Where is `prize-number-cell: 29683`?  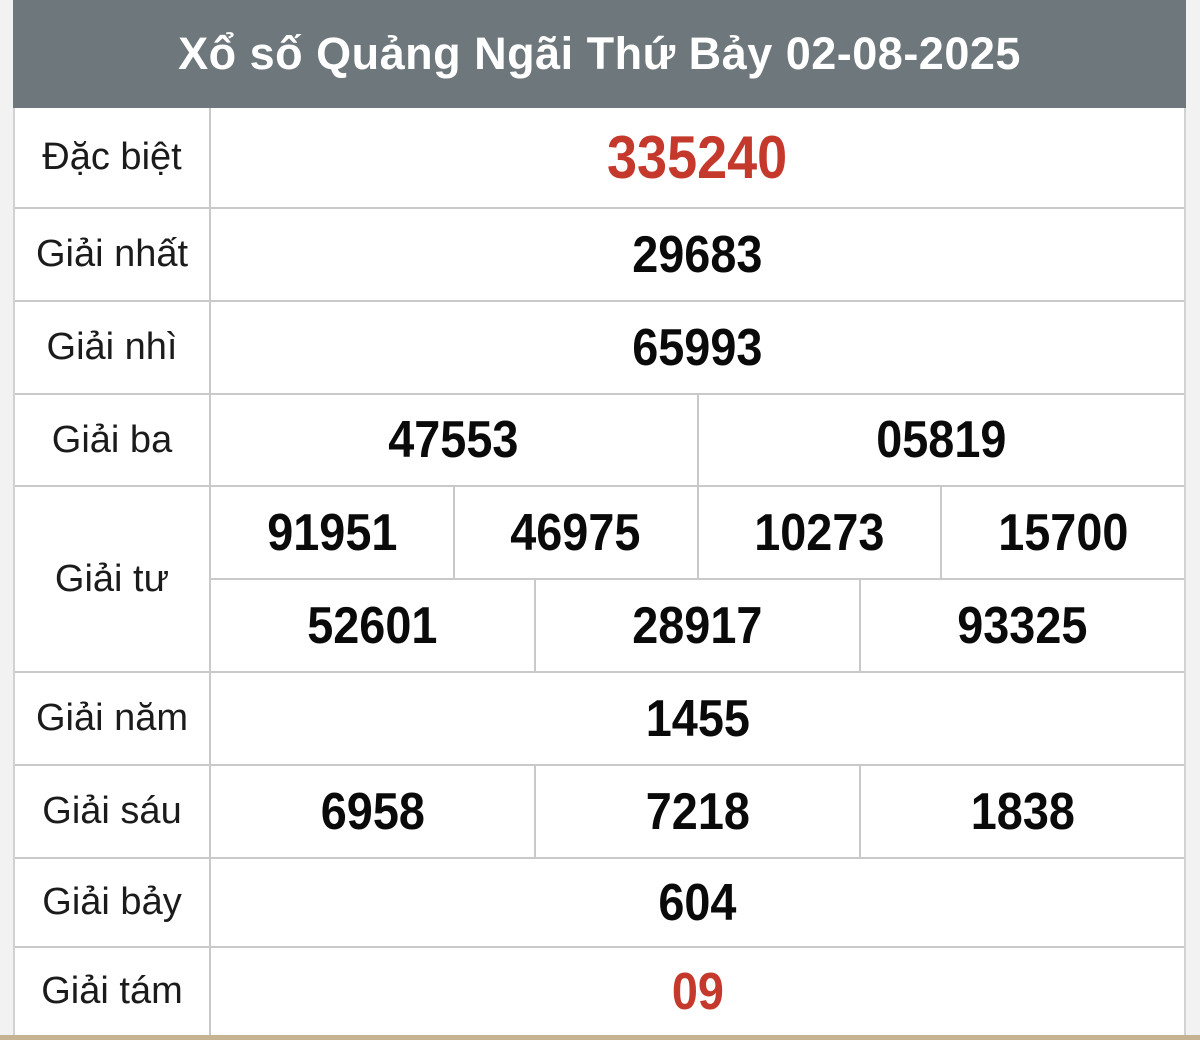 prize-number-cell: 29683 is located at coordinates (697, 254).